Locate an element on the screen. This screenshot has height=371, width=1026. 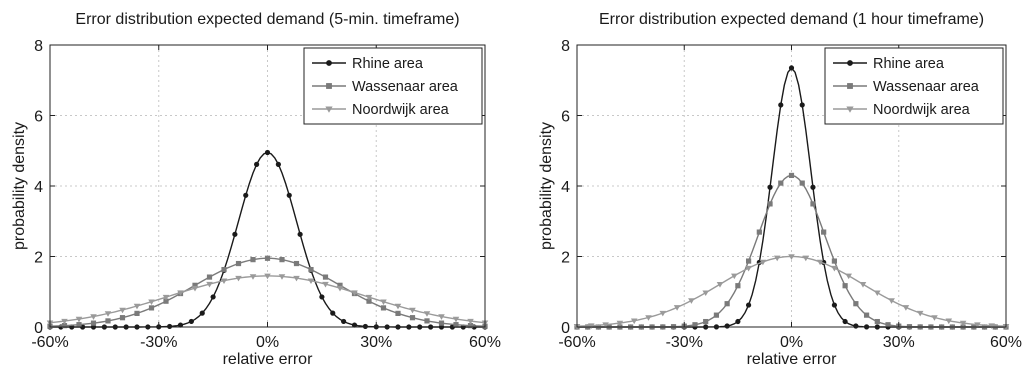
x-tick-label: 30% is located at coordinates (376, 342).